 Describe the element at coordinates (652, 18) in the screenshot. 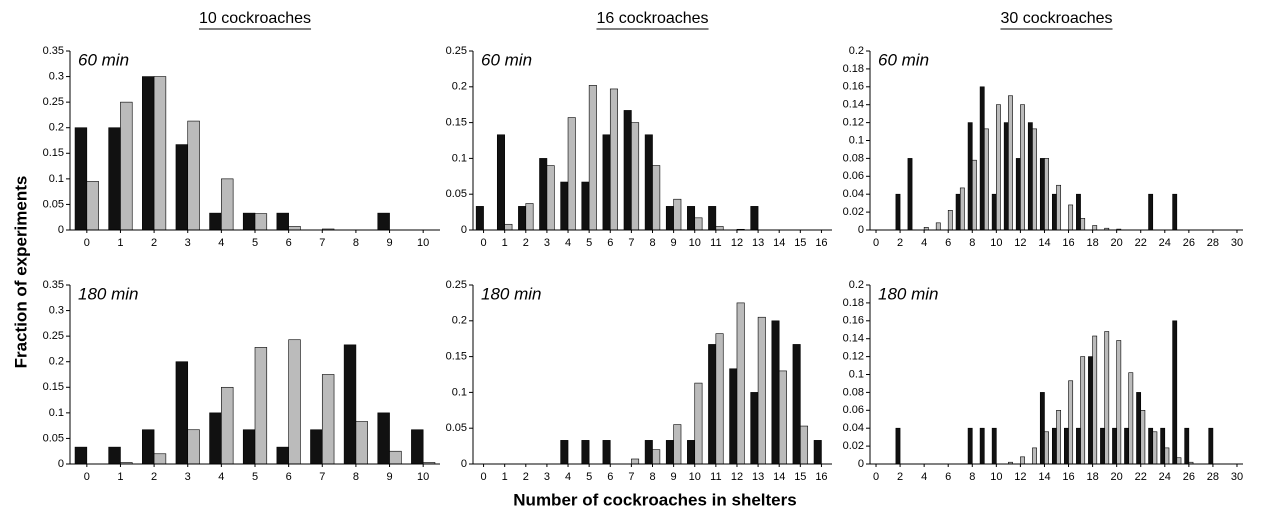

I see `panel-title: 16 cockroaches` at that location.